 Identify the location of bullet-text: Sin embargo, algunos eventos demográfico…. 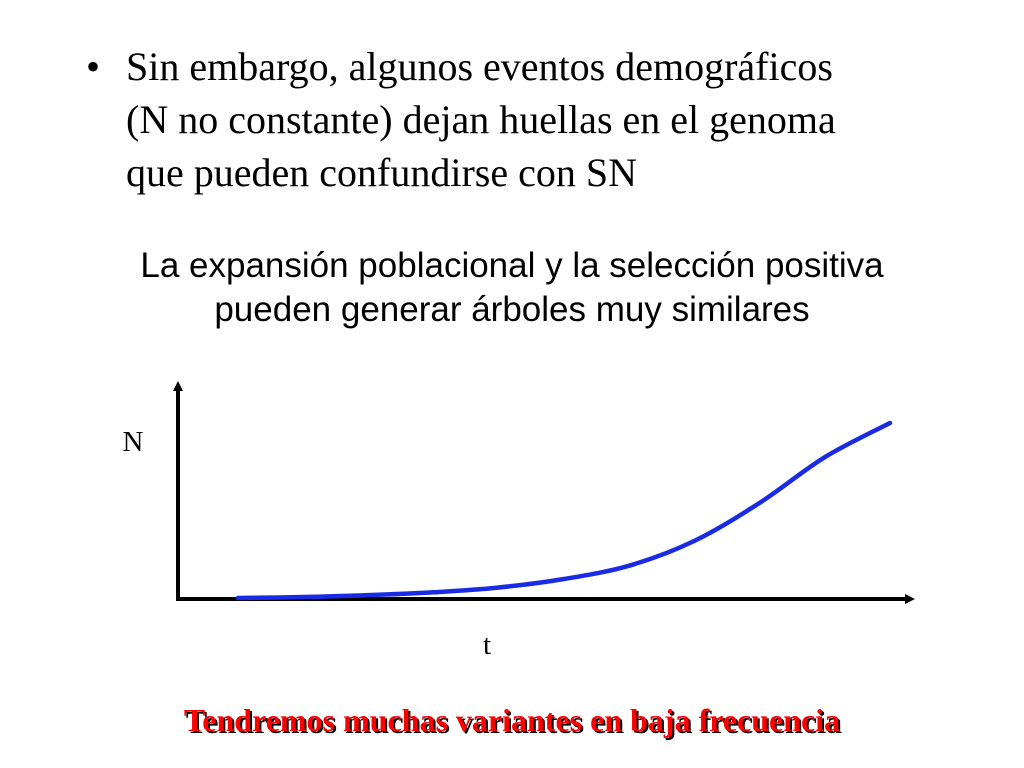
(481, 119).